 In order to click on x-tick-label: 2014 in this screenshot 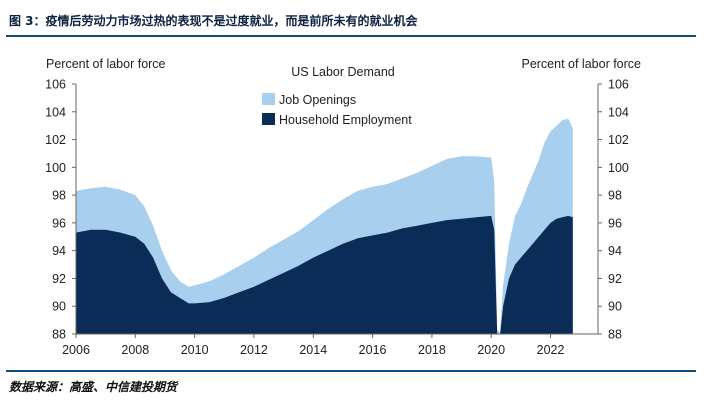, I will do `click(313, 350)`.